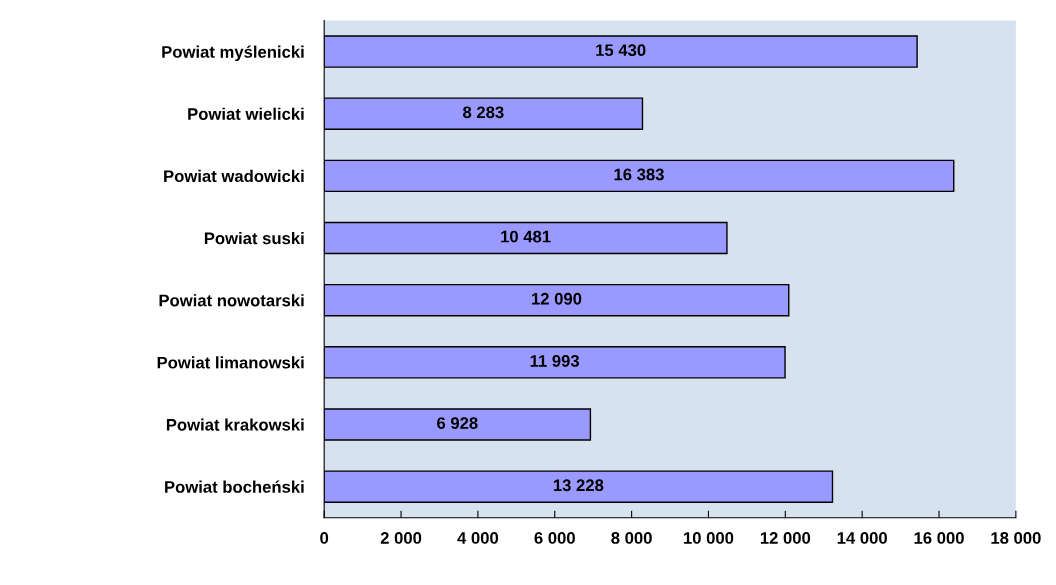  I want to click on x-tick-label: 6 000, so click(554, 538).